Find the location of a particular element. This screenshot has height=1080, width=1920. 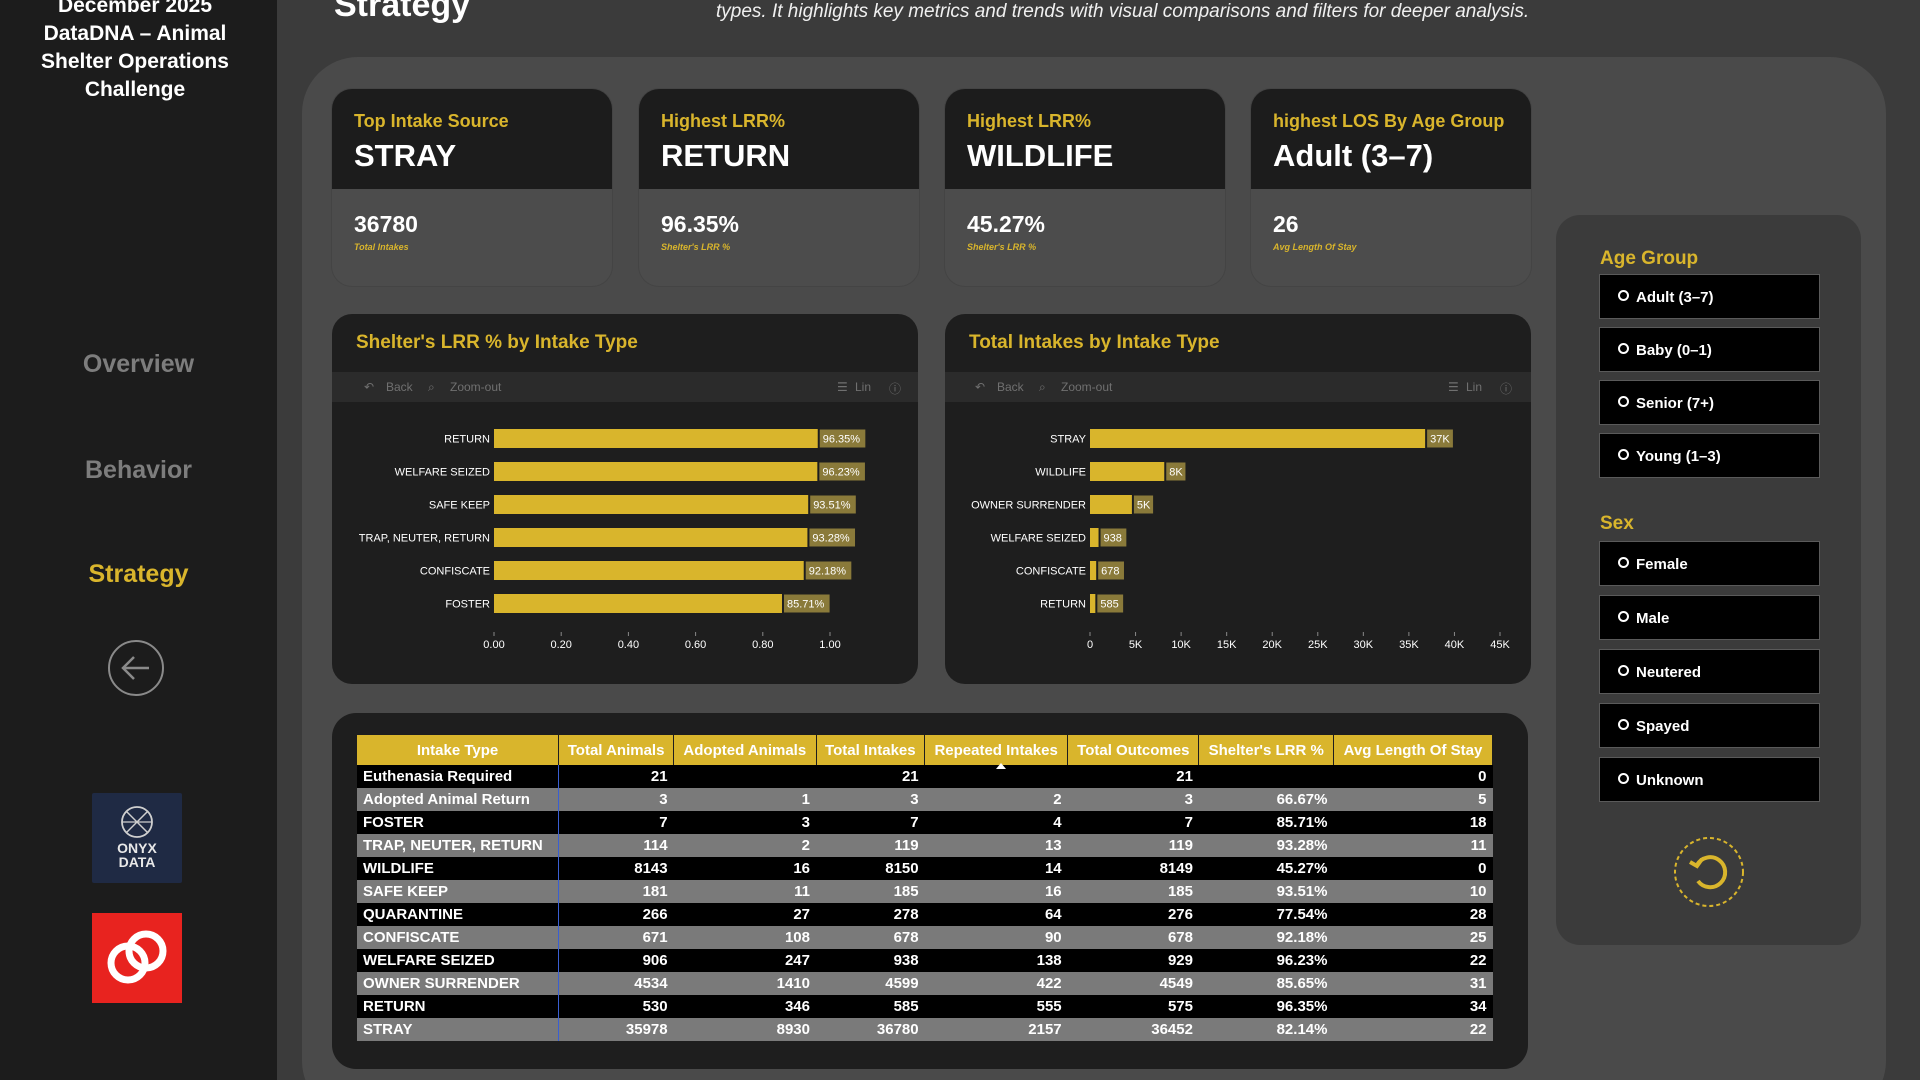

back-button is located at coordinates (136, 668).